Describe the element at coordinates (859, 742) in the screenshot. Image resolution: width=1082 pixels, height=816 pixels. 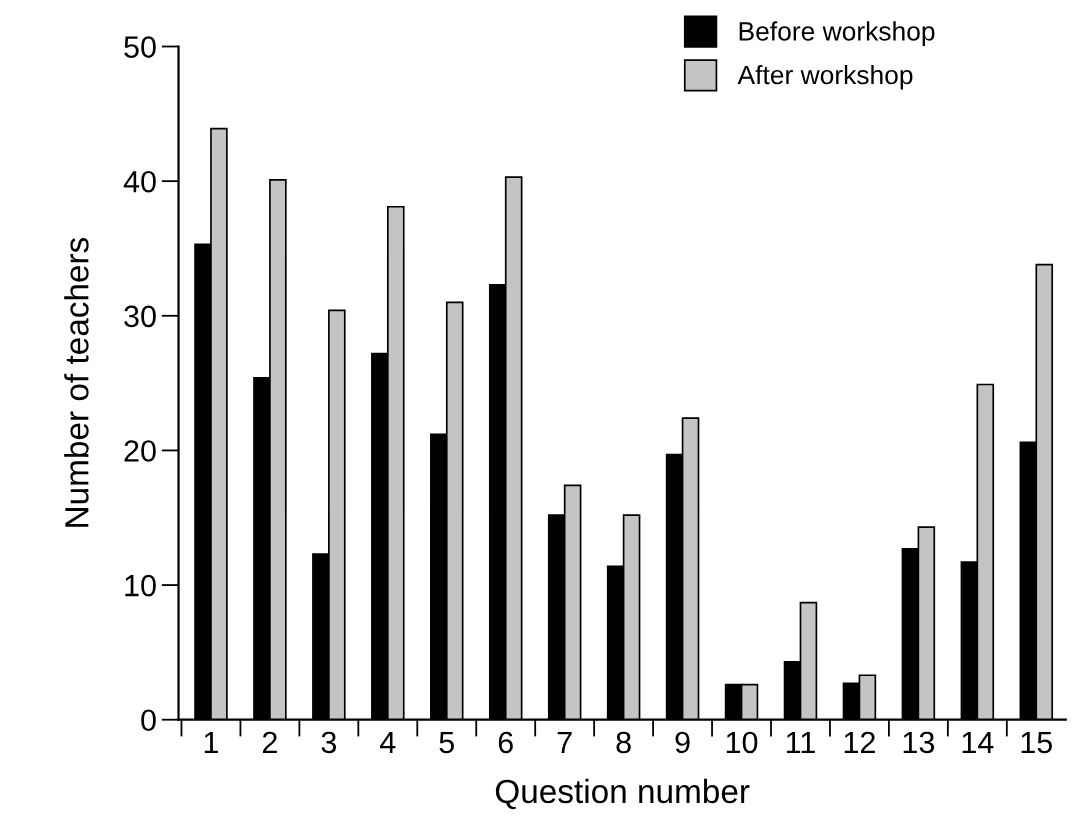
I see `x-tick-label: 12` at that location.